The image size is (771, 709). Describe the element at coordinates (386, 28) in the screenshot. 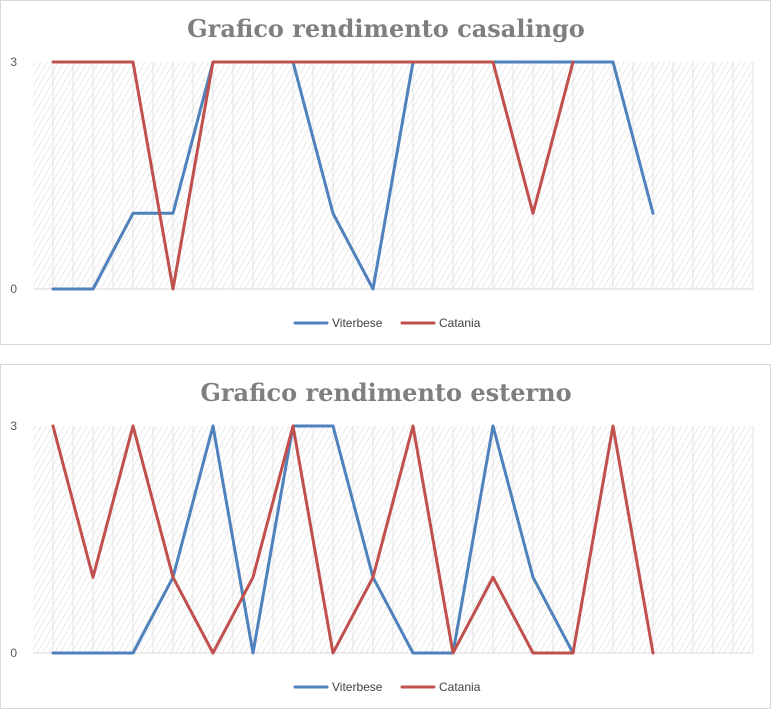

I see `chart-title: Grafico rendimento casalingo` at that location.